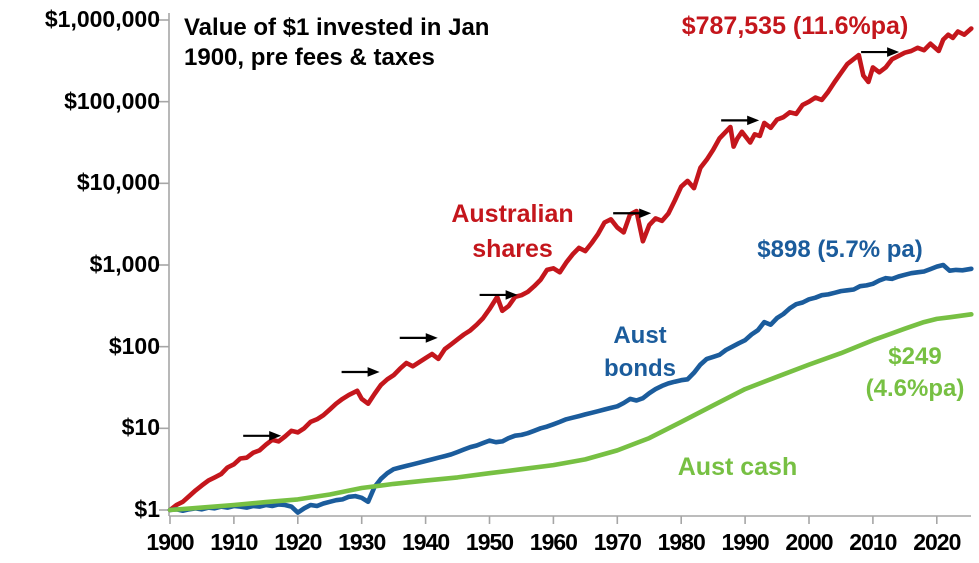  I want to click on milestone-arrow-4-head, so click(511, 295).